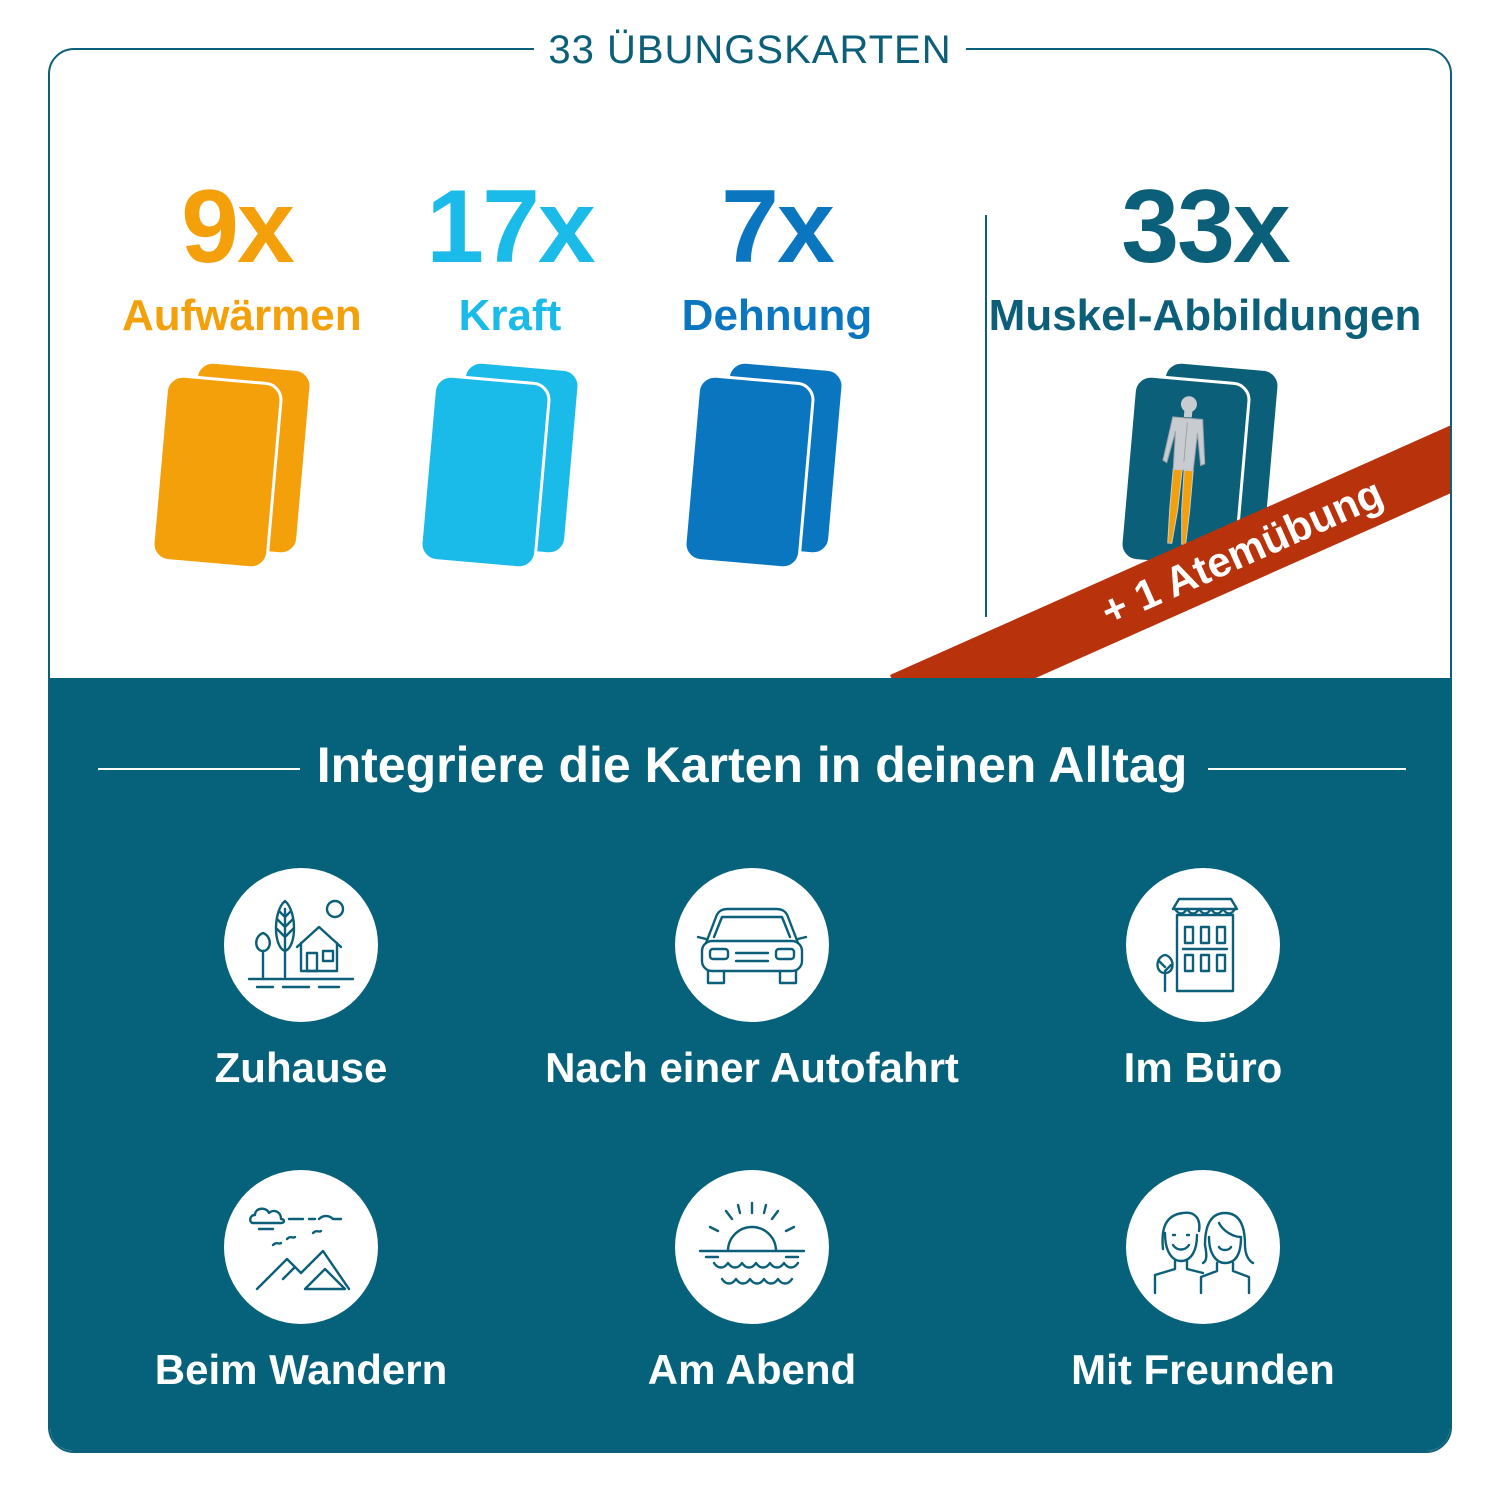  I want to click on item-car: Nach einer Autofahrt, so click(752, 980).